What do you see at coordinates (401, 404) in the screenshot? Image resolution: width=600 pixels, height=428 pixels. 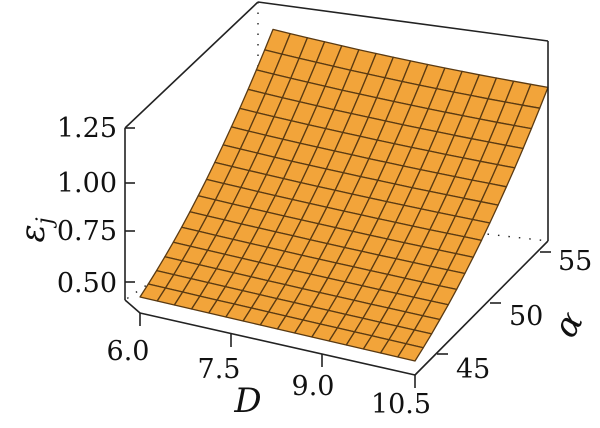 I see `x-tick-label: 10.5` at bounding box center [401, 404].